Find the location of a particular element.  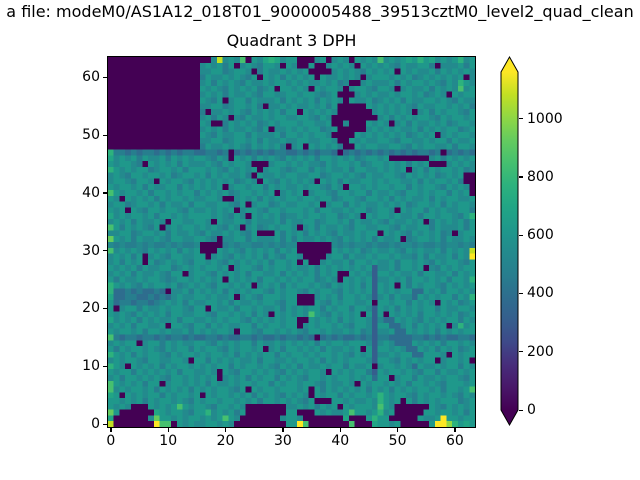

y-tick-label: 50 is located at coordinates (91, 135).